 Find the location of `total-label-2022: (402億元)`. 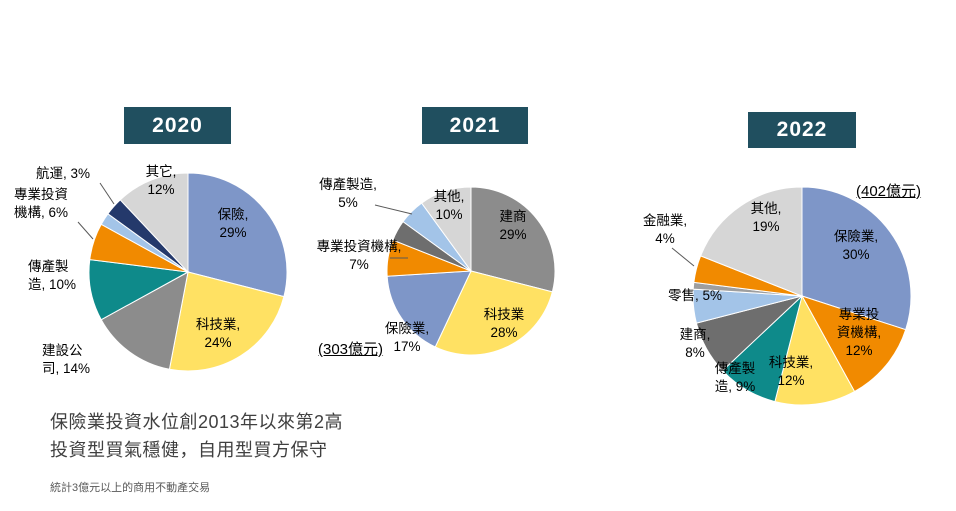

total-label-2022: (402億元) is located at coordinates (889, 191).